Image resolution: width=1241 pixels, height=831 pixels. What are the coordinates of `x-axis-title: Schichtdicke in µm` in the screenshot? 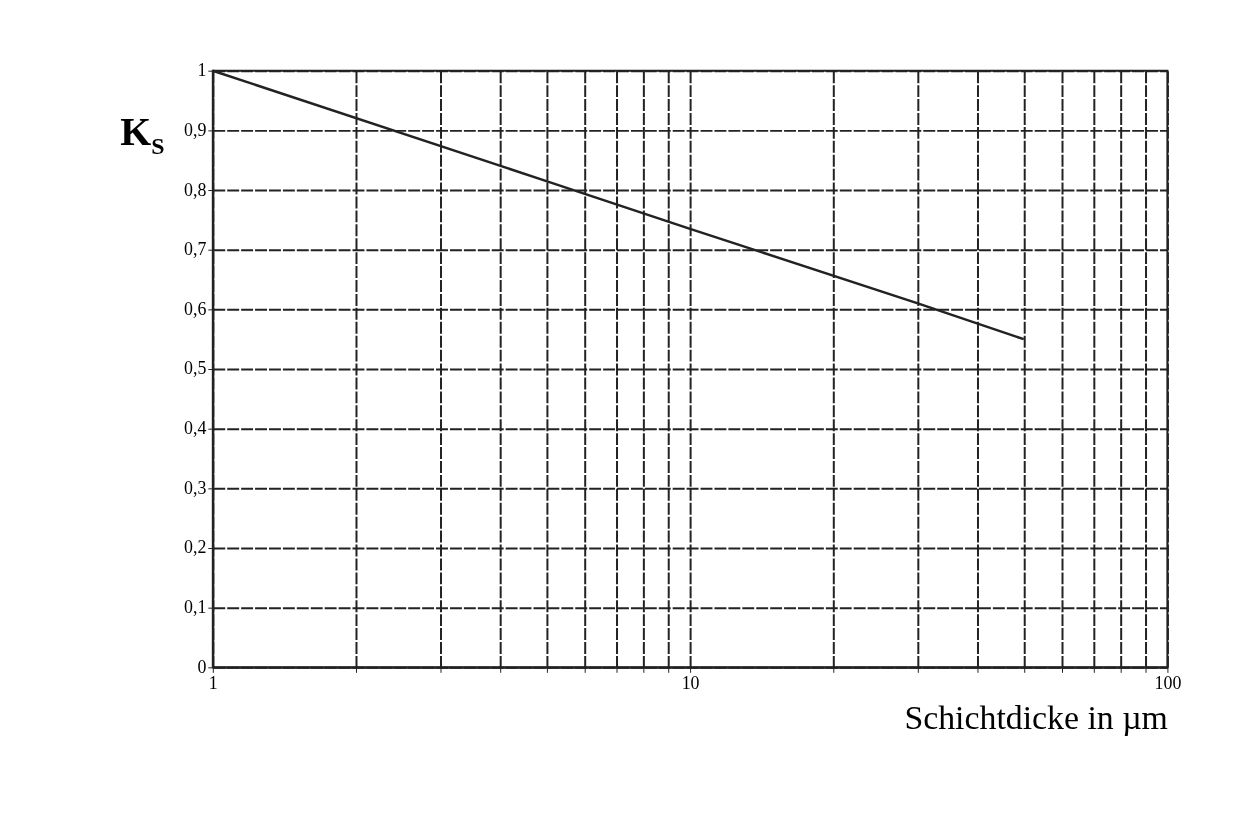 It's located at (1036, 718).